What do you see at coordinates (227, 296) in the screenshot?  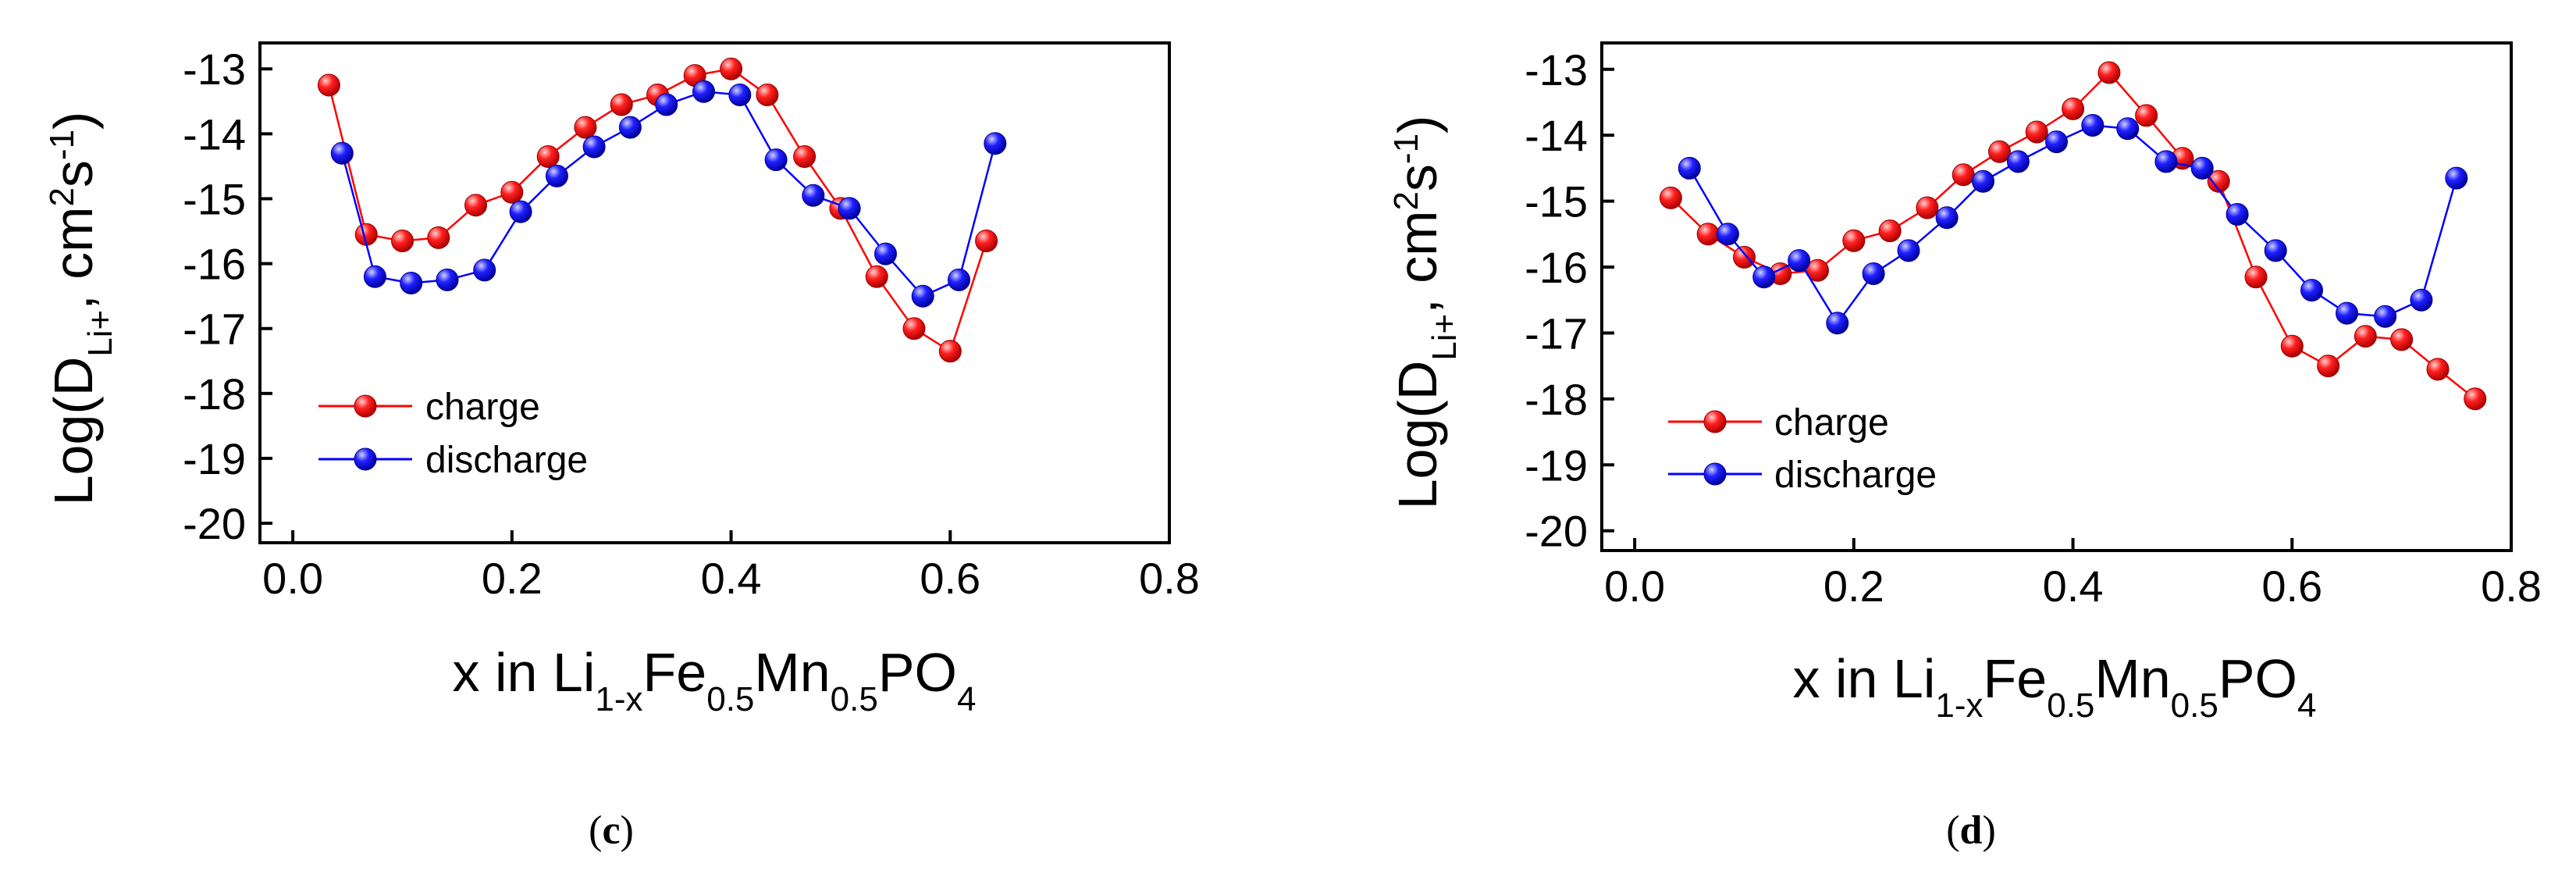 I see `y-ticks-c: -20 -19 -18 -17 -16 -15 -14 -13` at bounding box center [227, 296].